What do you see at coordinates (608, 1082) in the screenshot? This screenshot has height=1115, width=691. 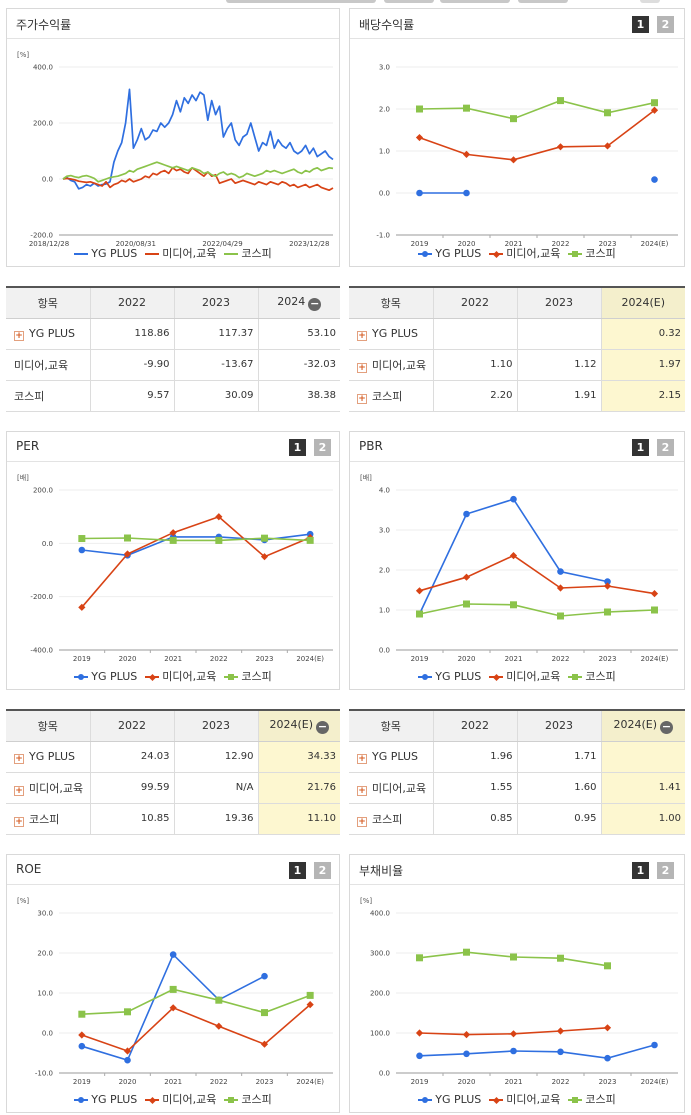 I see `x-tick-label: 2023` at bounding box center [608, 1082].